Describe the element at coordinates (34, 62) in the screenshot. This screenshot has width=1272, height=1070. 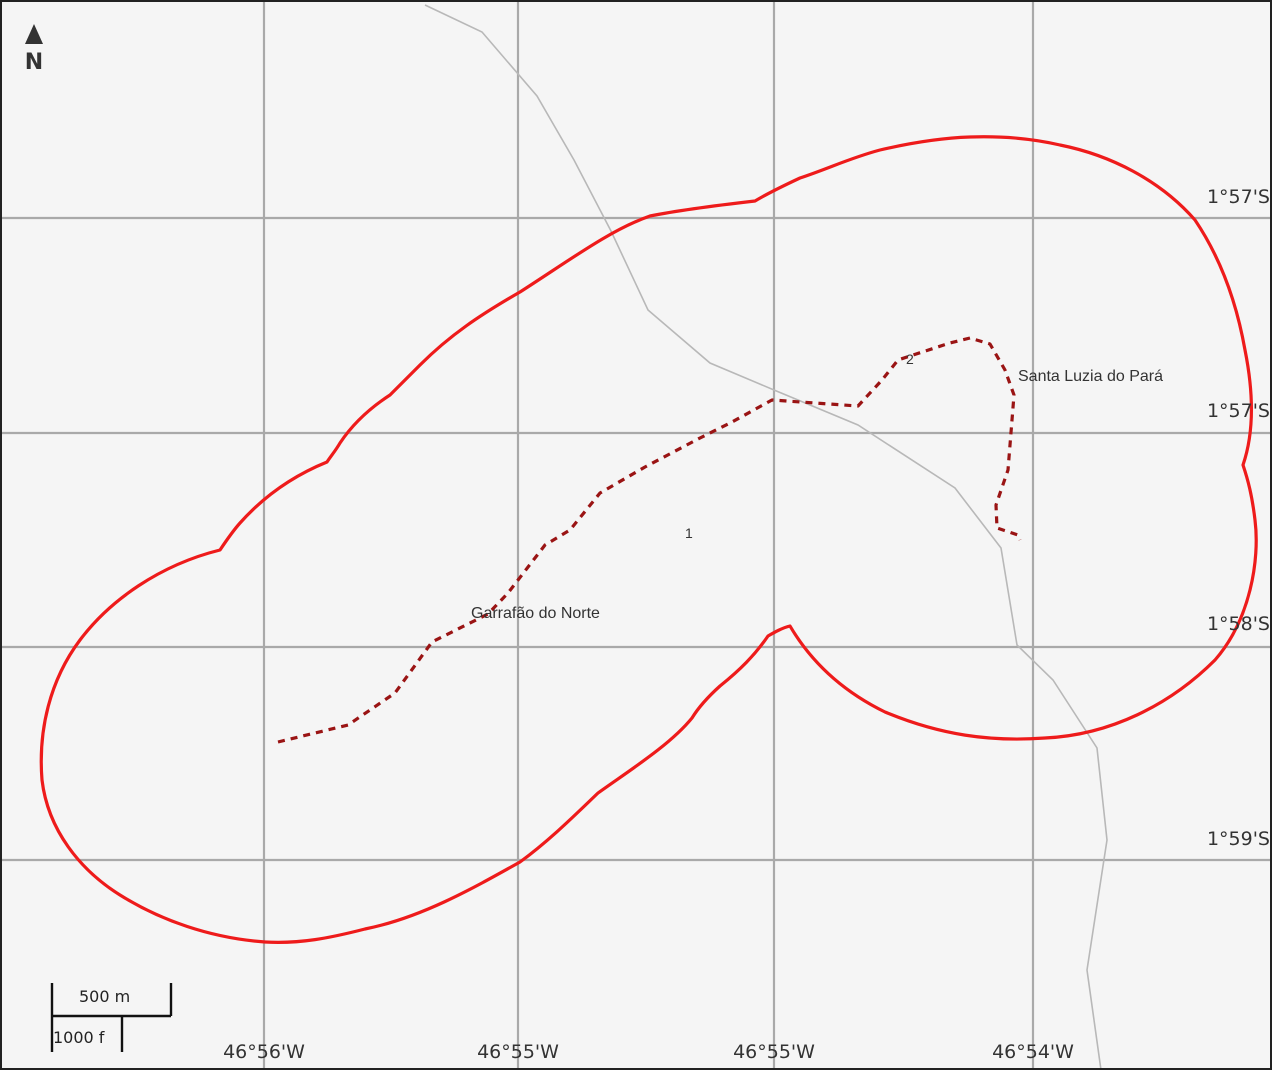
I see `north-label: N` at that location.